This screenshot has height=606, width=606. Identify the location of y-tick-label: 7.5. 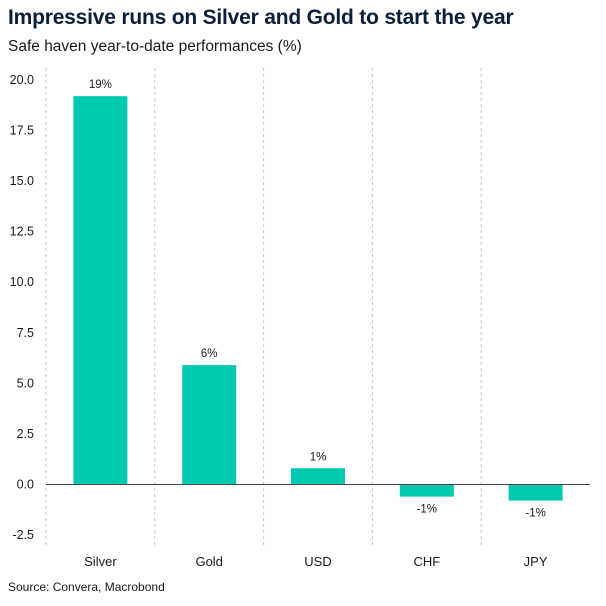
(25, 333).